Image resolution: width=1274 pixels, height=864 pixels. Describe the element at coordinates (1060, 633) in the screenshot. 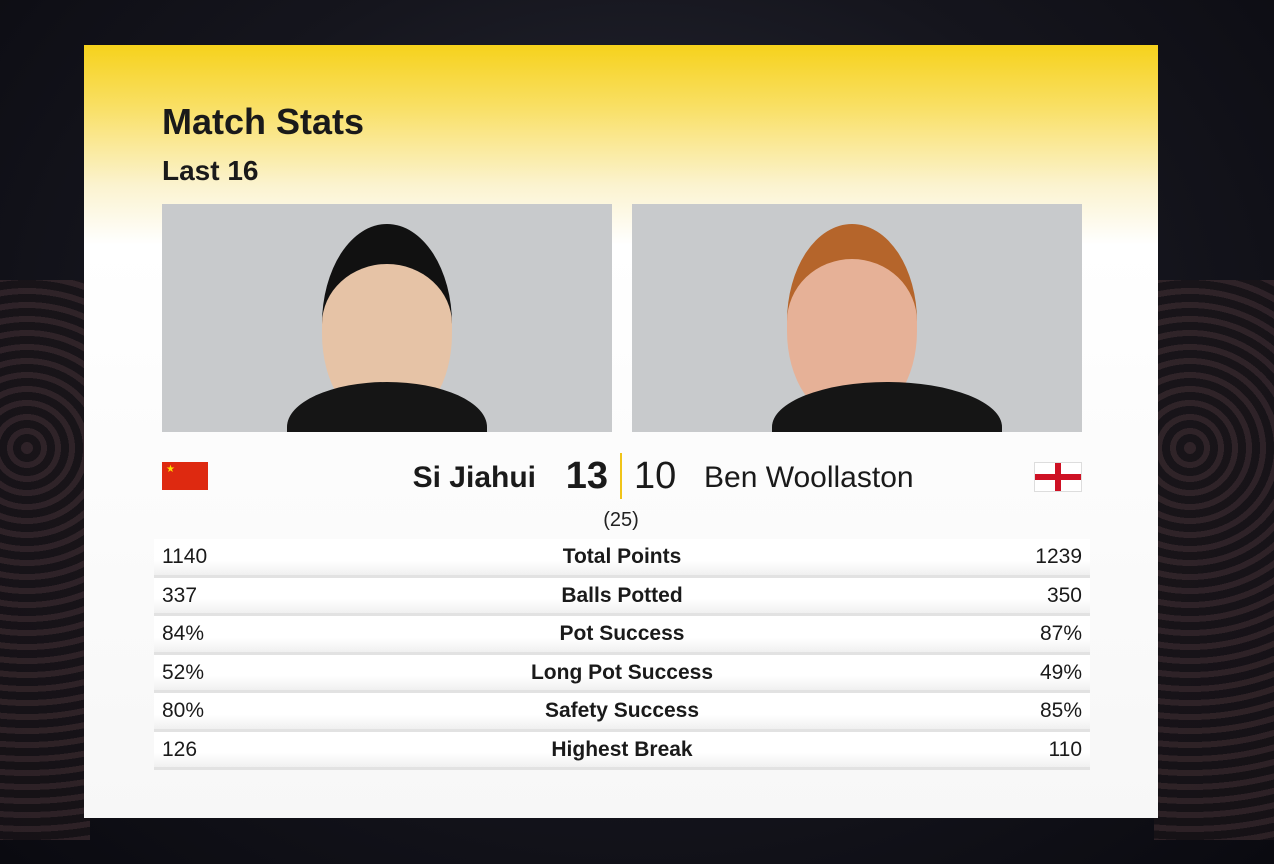

I see `stat-right: 87%` at that location.